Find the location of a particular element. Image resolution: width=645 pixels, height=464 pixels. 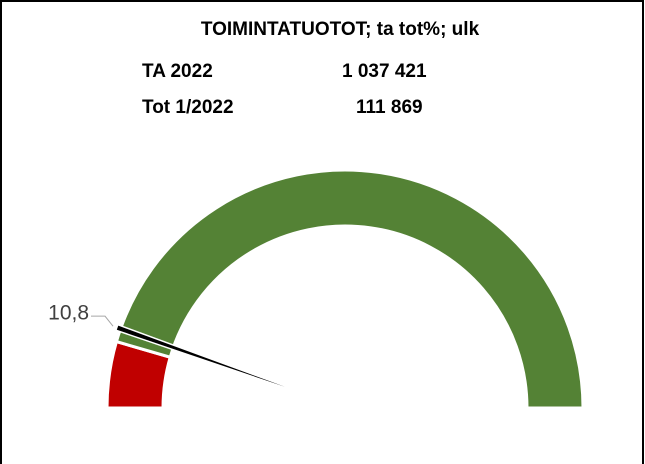

value-label: 10,8 is located at coordinates (68, 313).